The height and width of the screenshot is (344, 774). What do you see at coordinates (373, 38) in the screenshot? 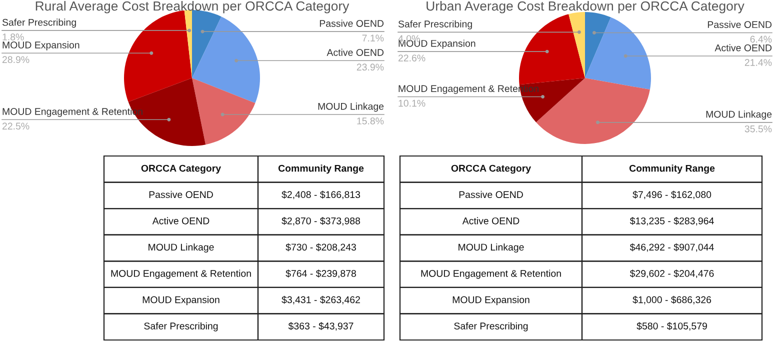
I see `data-label: 7.1%` at bounding box center [373, 38].